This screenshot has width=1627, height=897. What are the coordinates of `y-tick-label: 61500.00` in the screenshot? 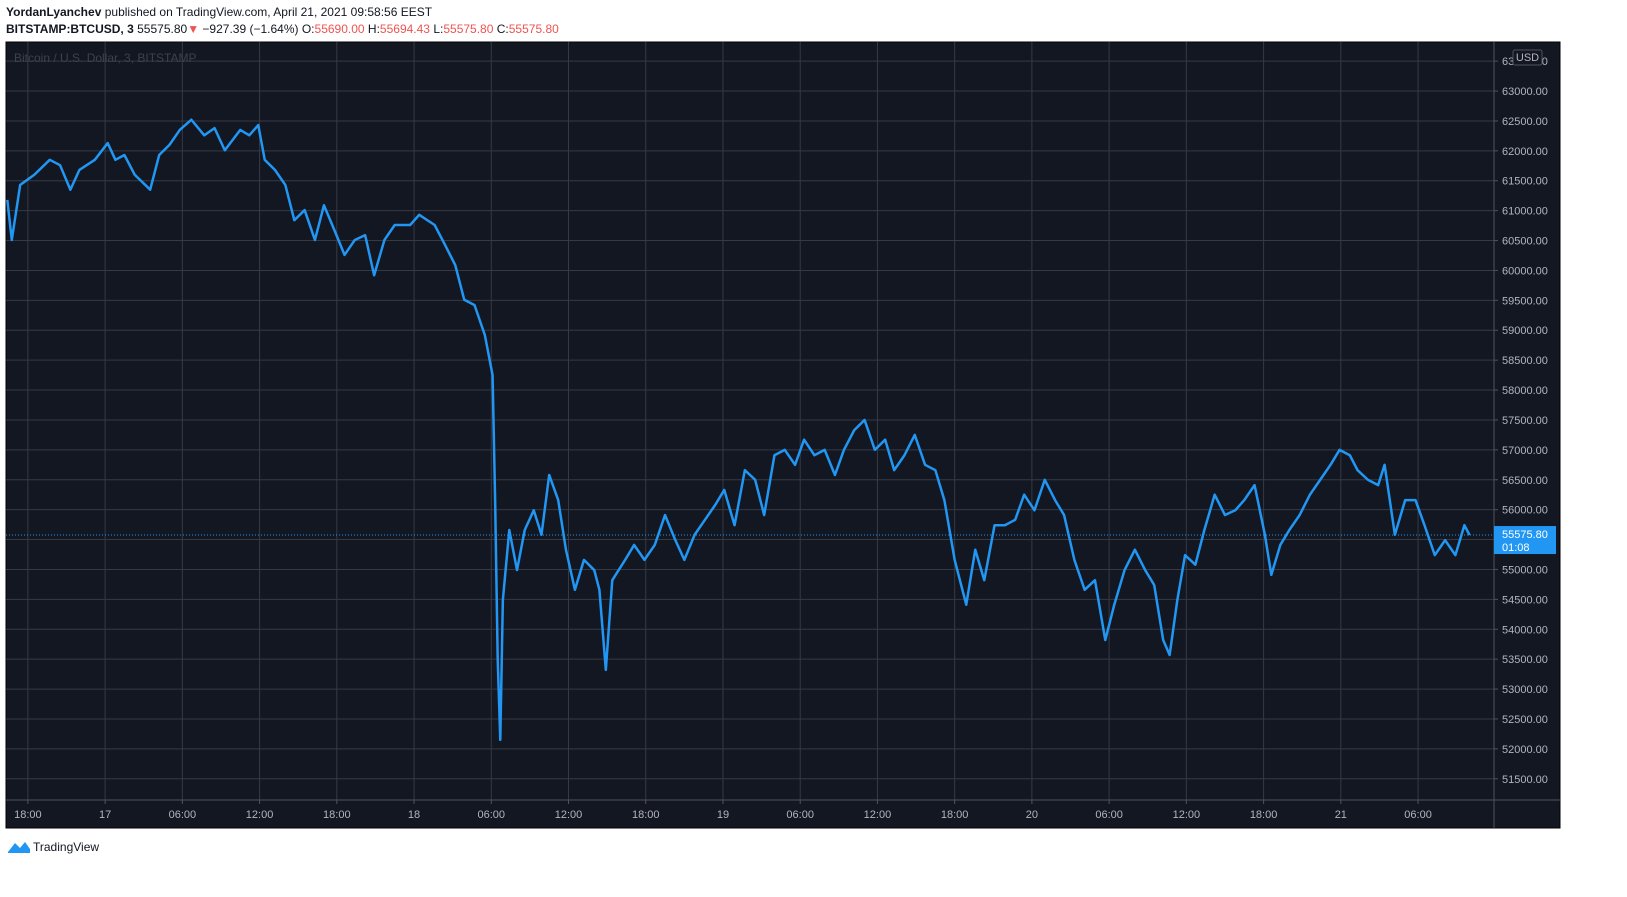 It's located at (1525, 182).